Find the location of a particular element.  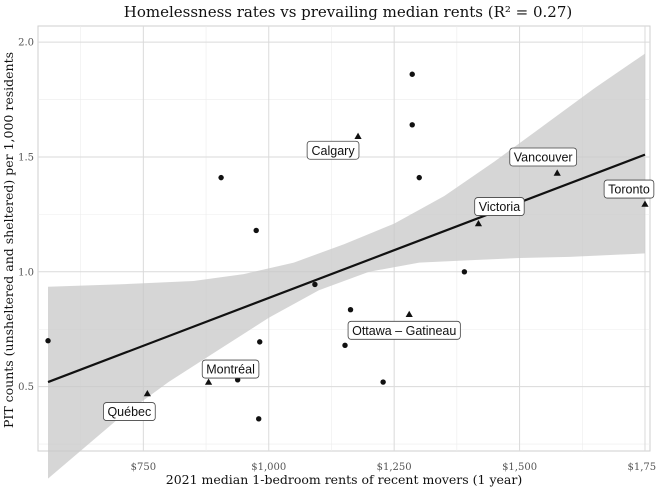

city-label: Toronto is located at coordinates (629, 189).